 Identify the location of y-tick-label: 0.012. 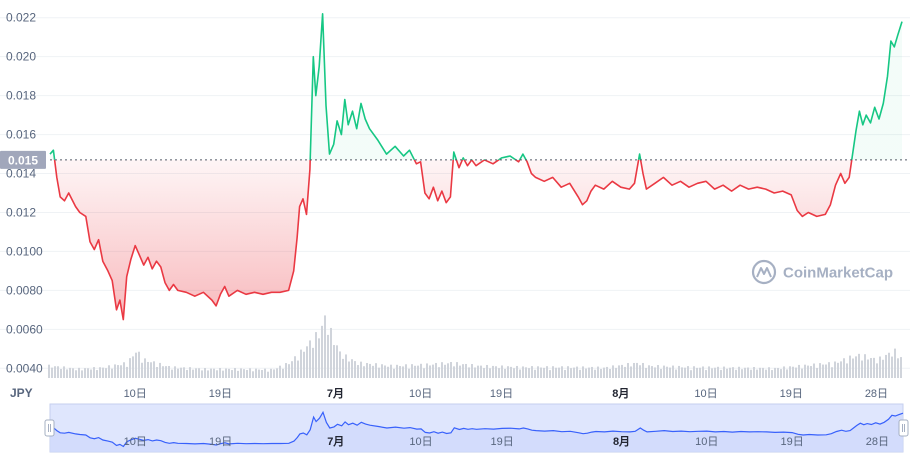
(21, 212).